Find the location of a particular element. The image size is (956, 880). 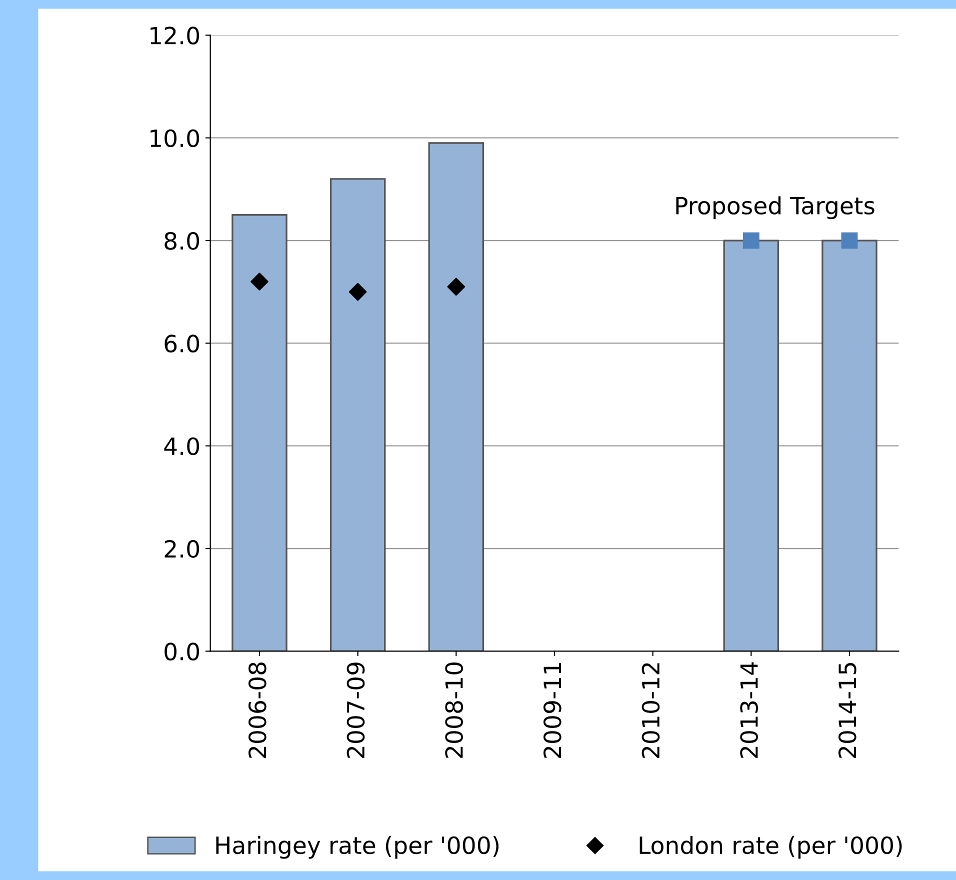

y-tick-label: 4.0 is located at coordinates (182, 446).